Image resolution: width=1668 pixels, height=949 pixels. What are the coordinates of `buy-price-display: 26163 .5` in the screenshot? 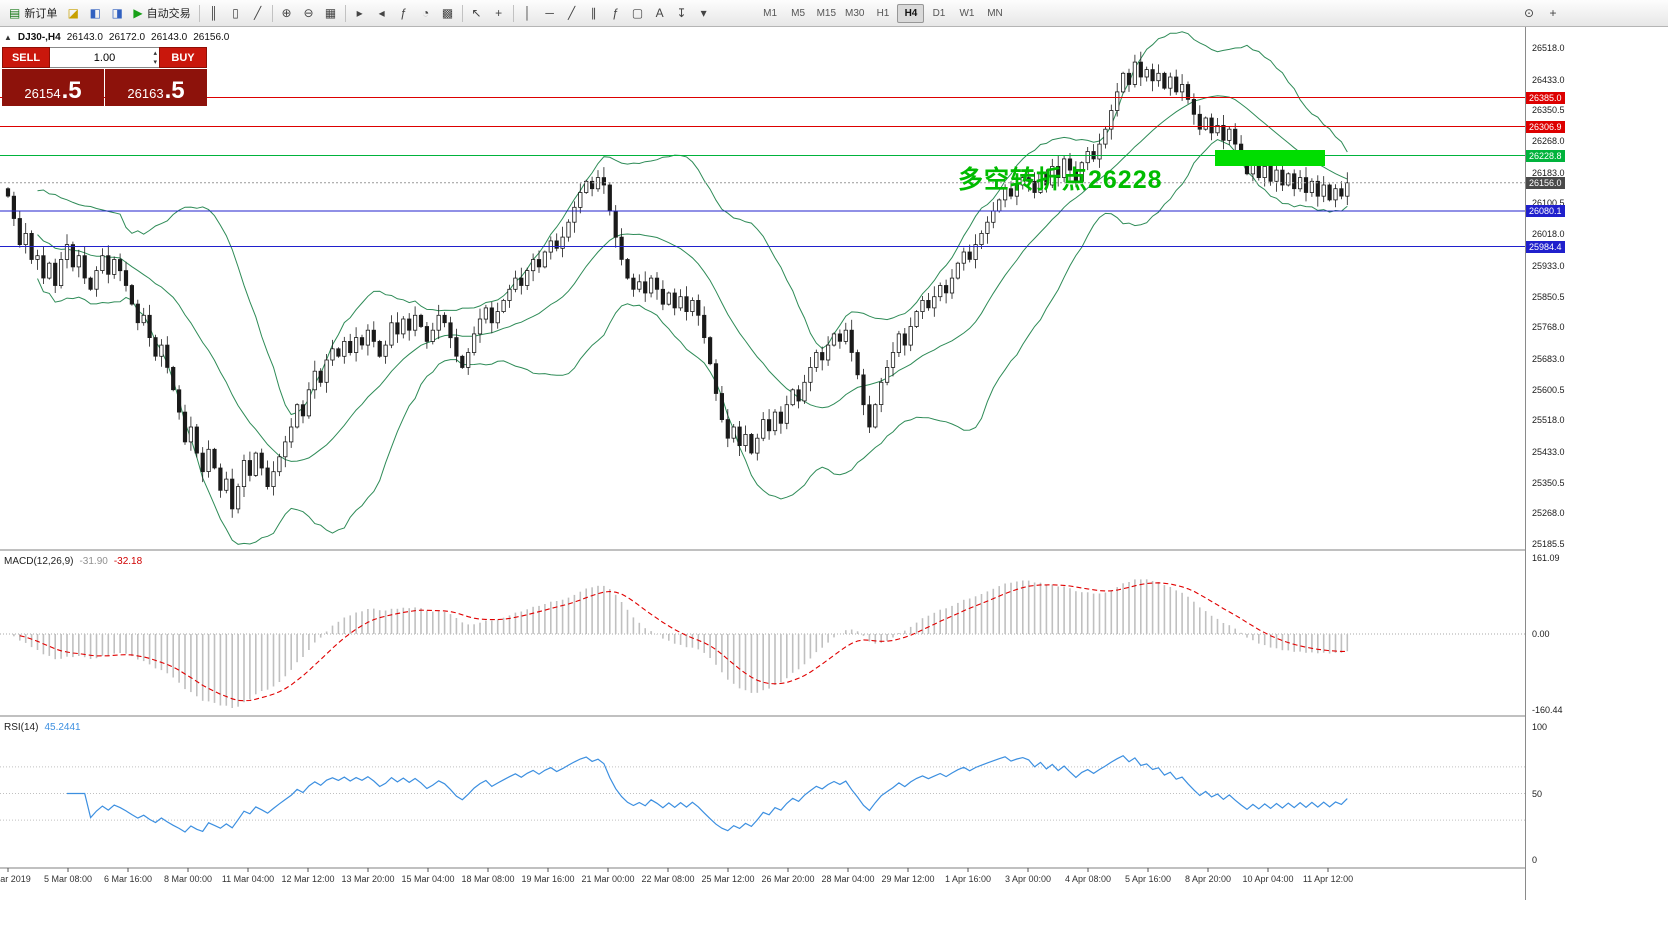 It's located at (156, 87).